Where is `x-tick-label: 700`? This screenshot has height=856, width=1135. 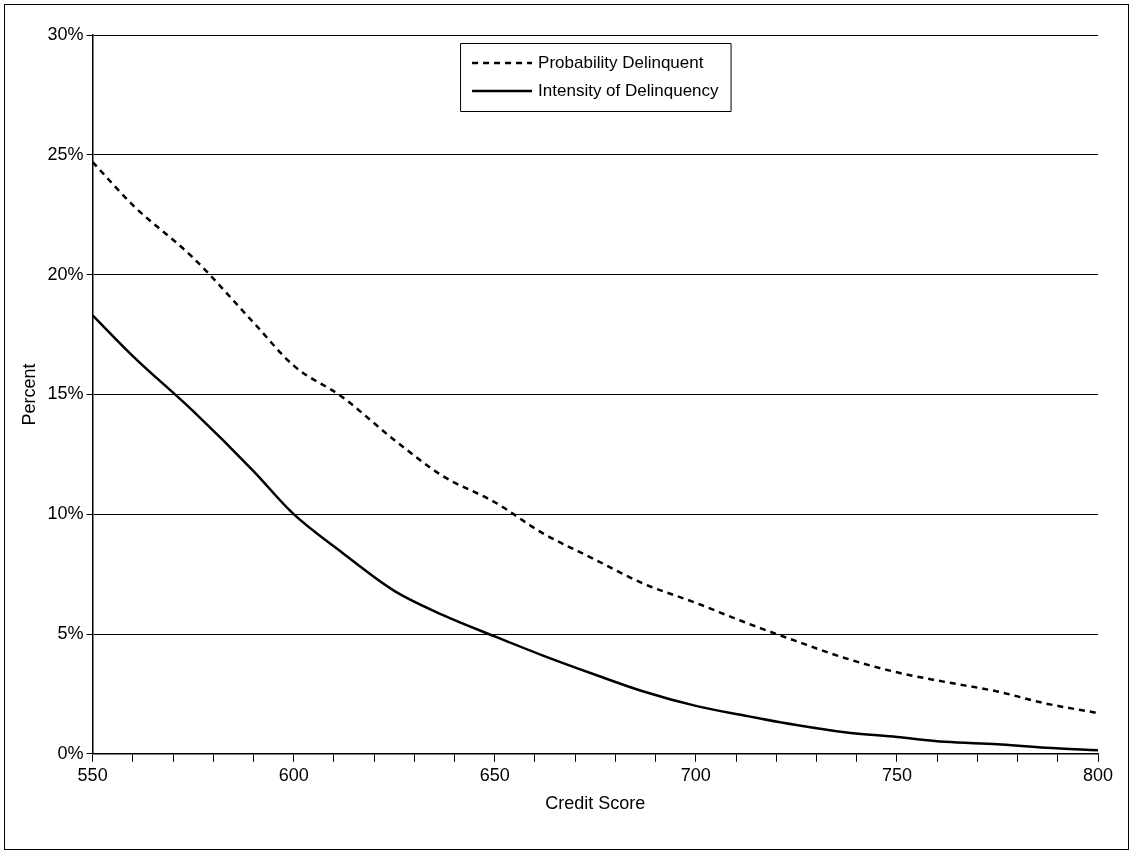 x-tick-label: 700 is located at coordinates (695, 774).